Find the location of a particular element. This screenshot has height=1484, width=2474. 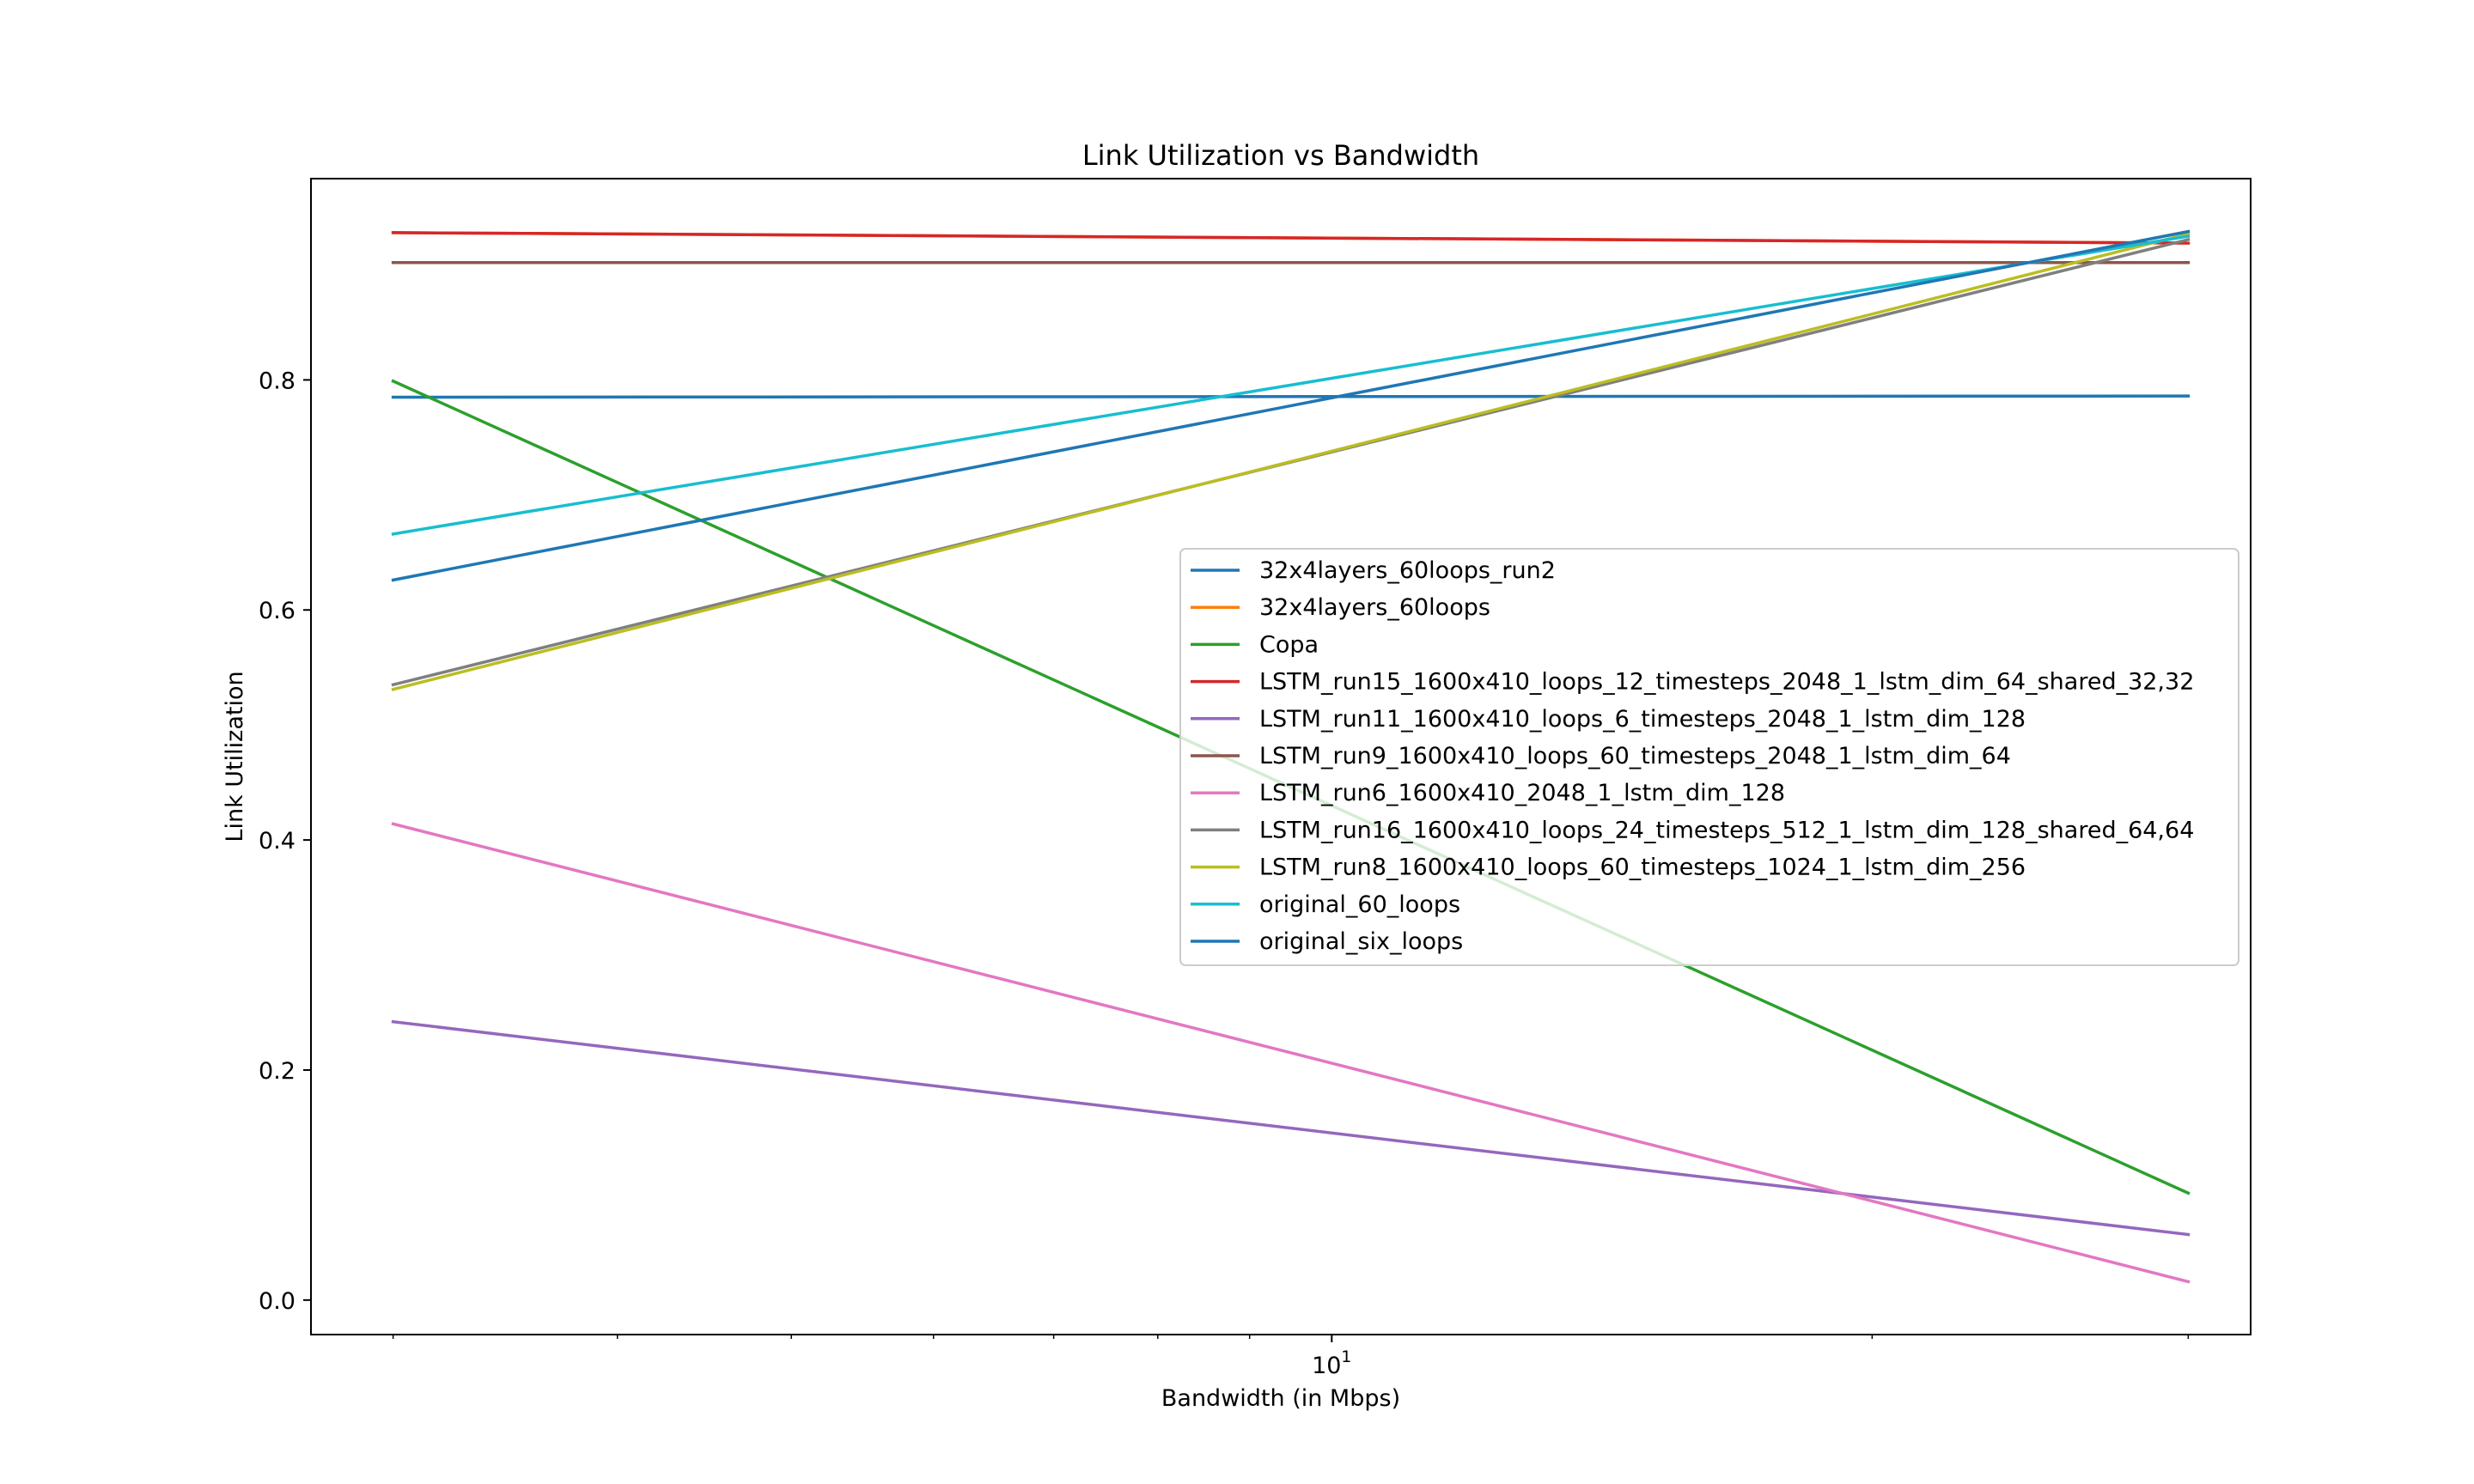

y-tick-label: 0.2 is located at coordinates (277, 1071).